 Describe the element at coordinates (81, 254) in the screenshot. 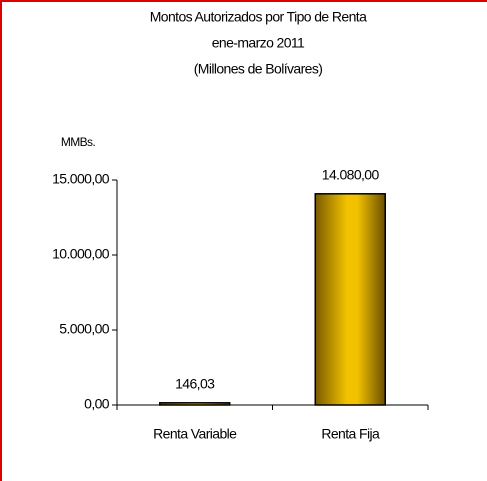

I see `y-tick-label: 10.000,00` at that location.